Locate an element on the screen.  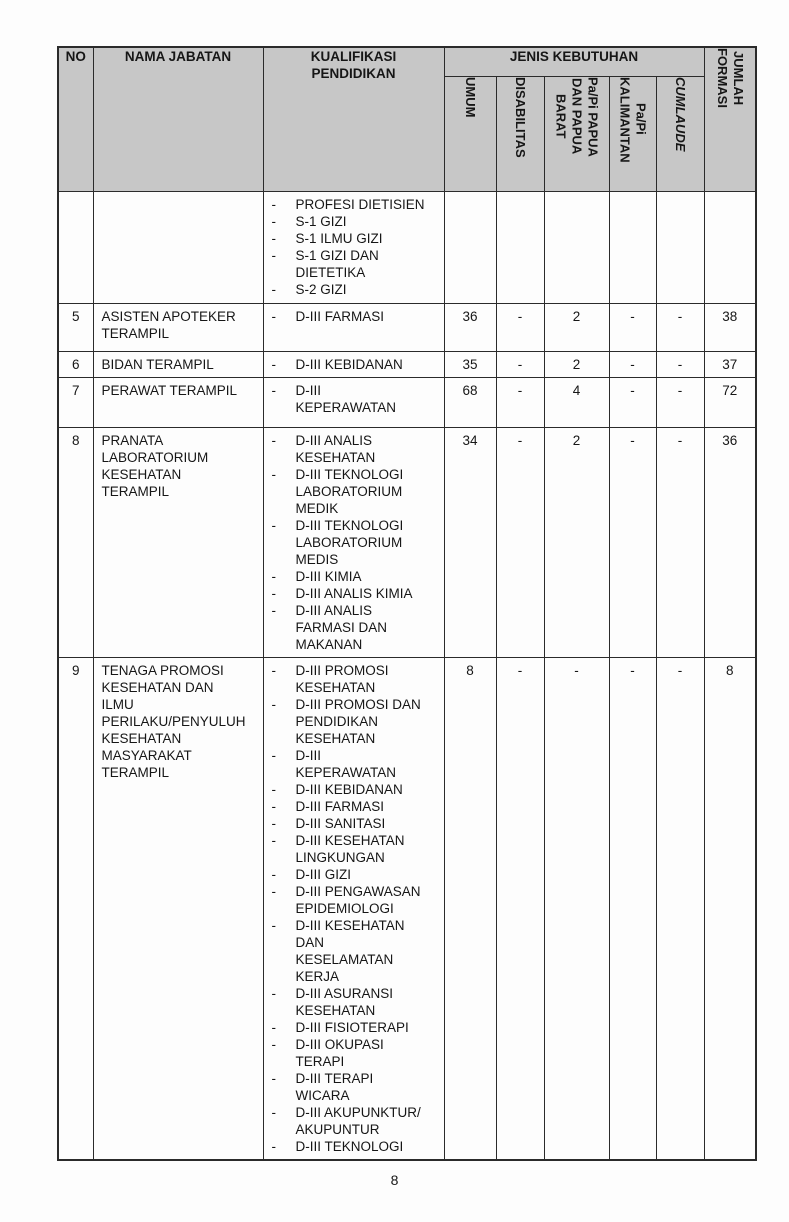
qualification-item: - D-III AKUPUNKTUR/ AKUPUNTUR is located at coordinates (356, 1121).